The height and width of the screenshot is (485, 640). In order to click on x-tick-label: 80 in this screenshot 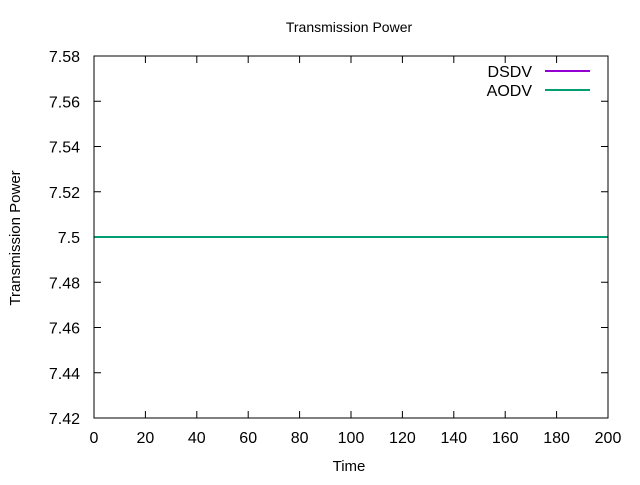, I will do `click(300, 438)`.